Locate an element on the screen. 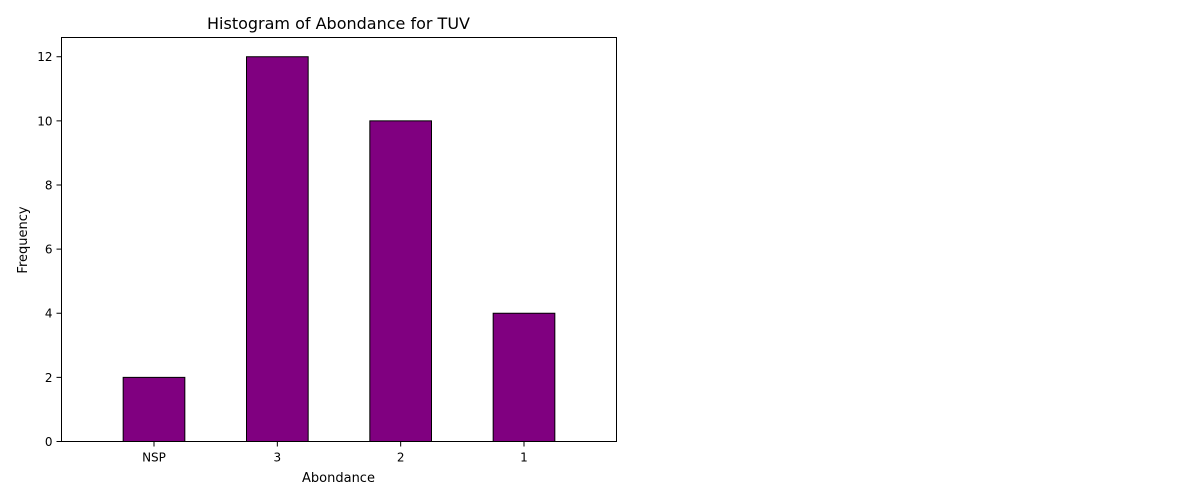 Image resolution: width=1200 pixels, height=500 pixels. y-tick-label: 0 is located at coordinates (49, 442).